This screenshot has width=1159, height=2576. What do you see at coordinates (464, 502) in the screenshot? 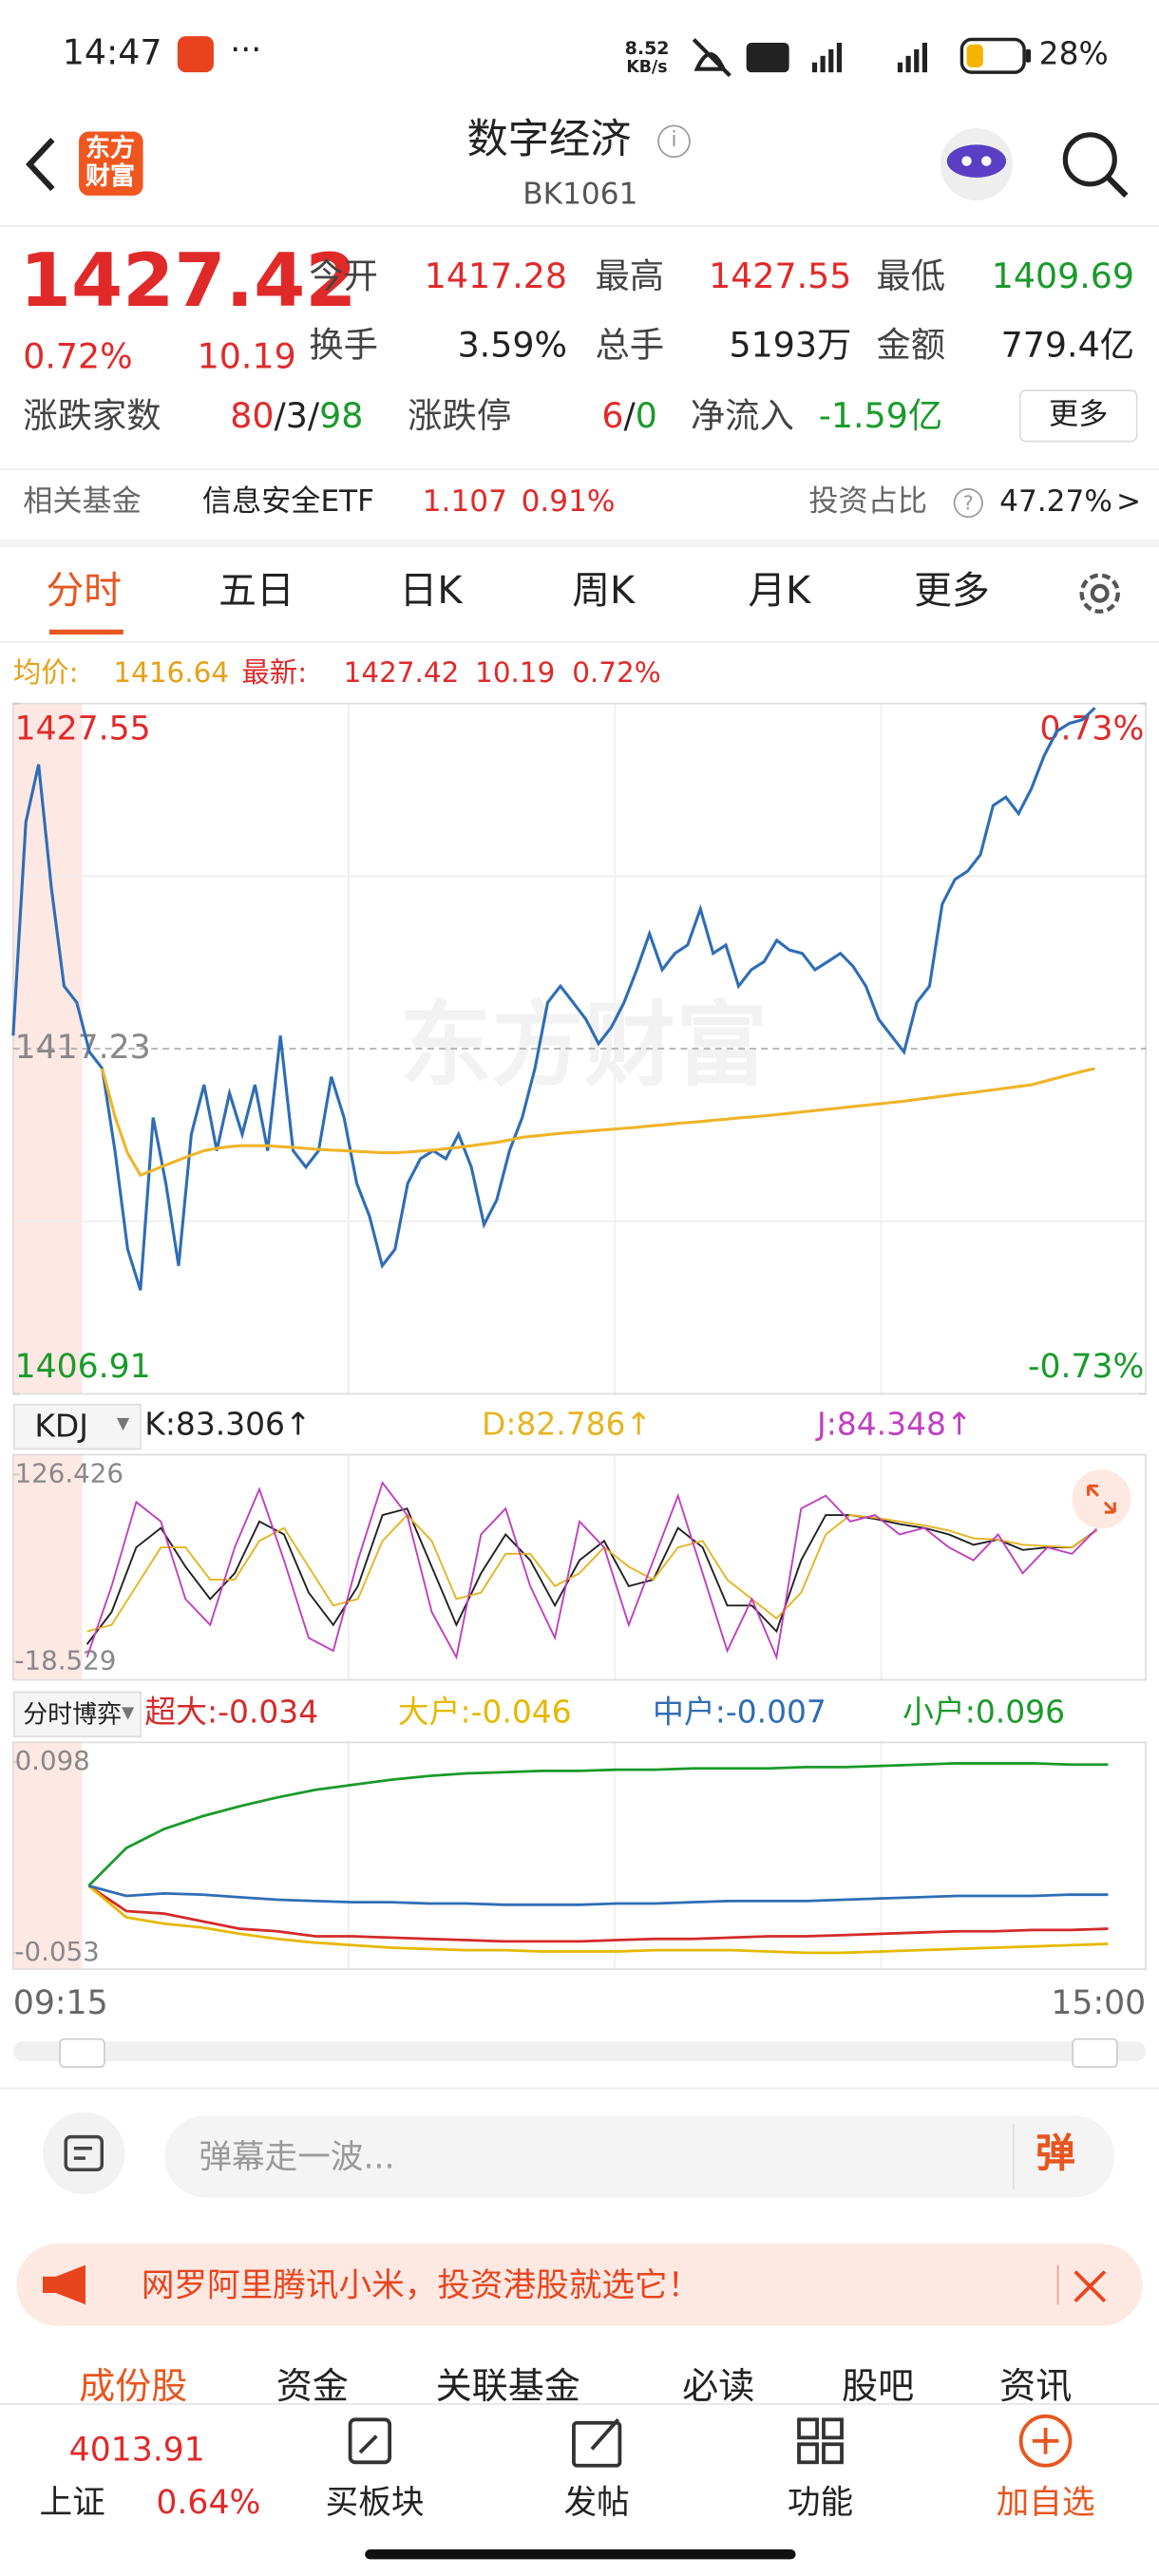
I see `fund-price: 1.107` at bounding box center [464, 502].